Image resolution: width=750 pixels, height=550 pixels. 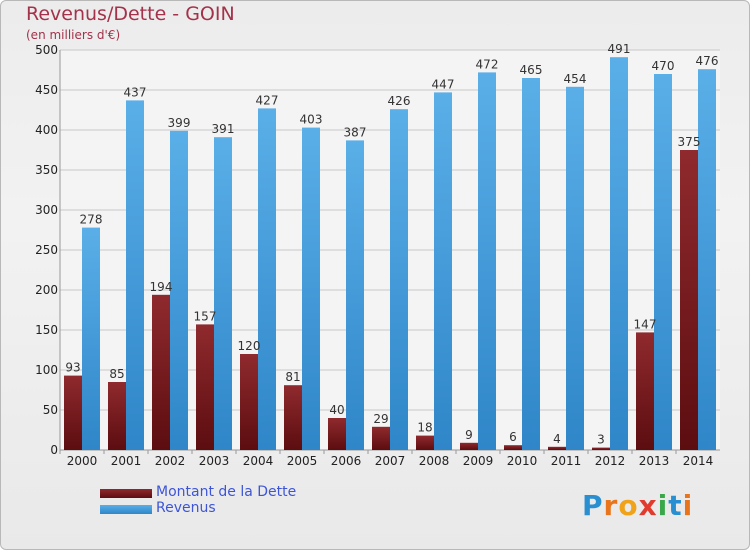 What do you see at coordinates (610, 461) in the screenshot?
I see `x-tick-label: 2012` at bounding box center [610, 461].